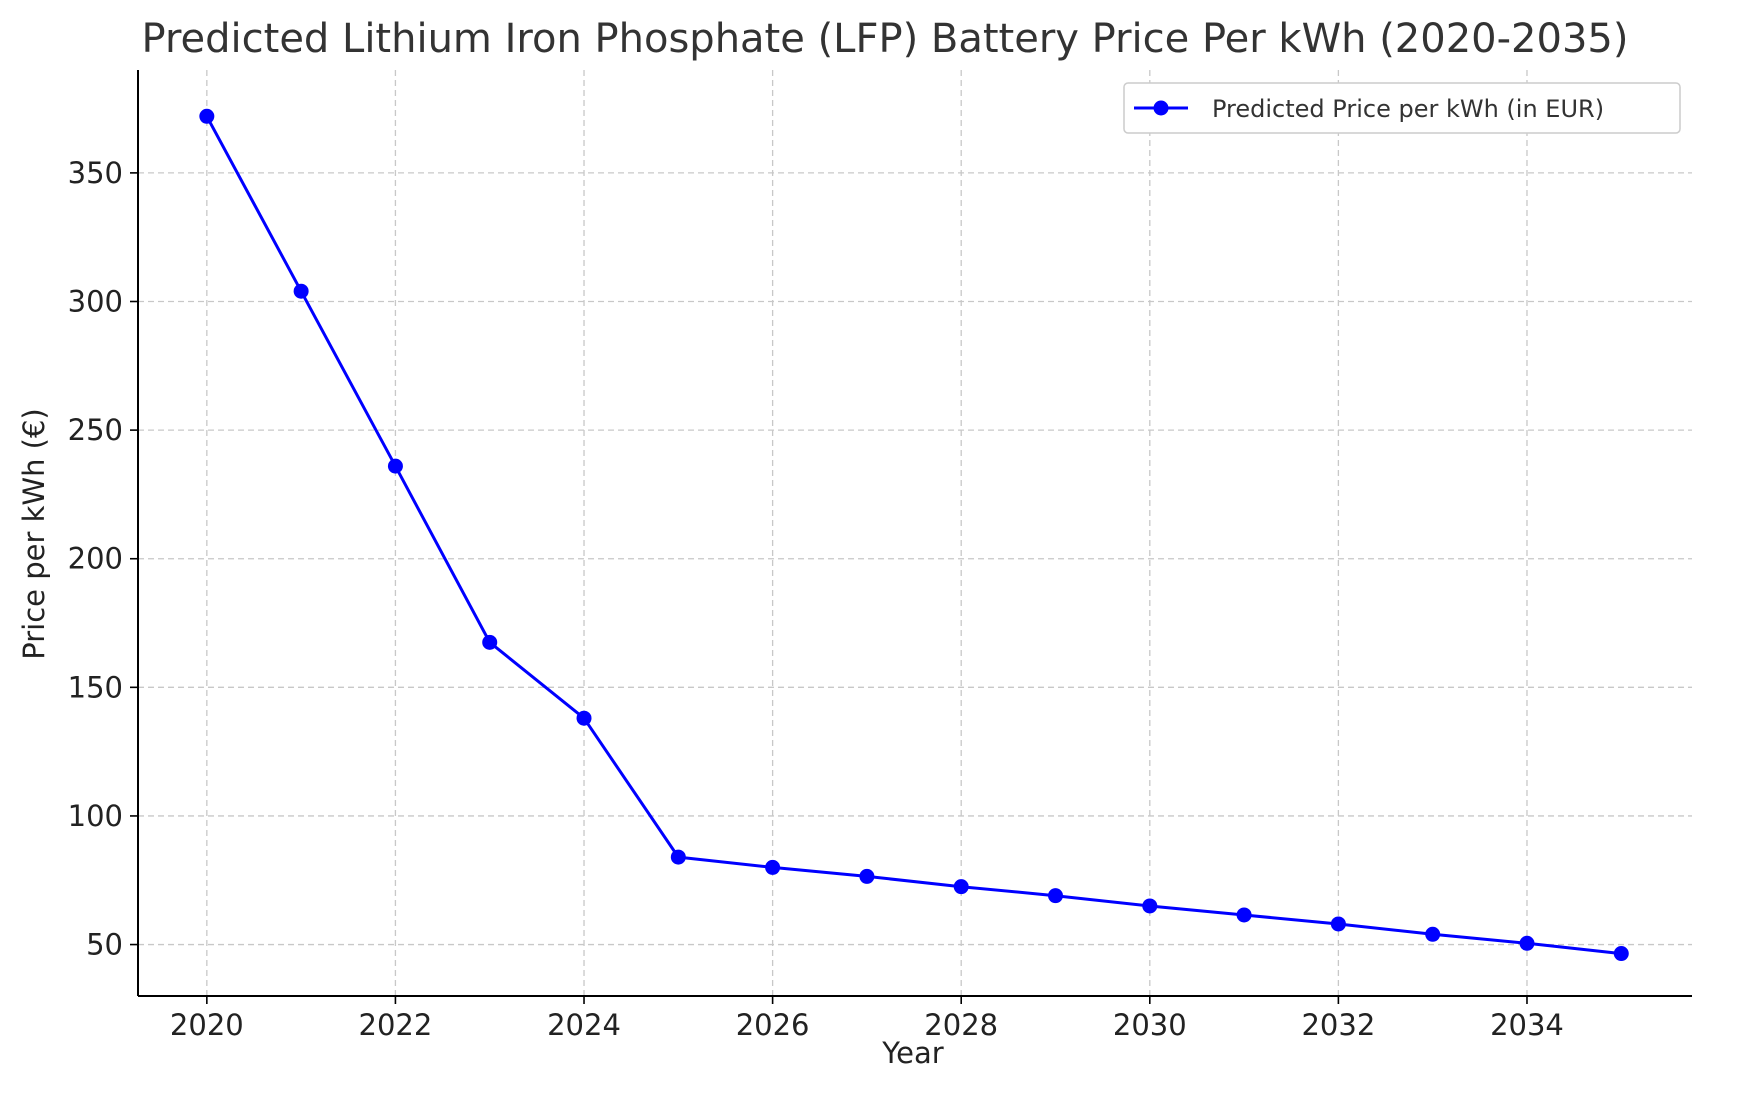 Image resolution: width=1759 pixels, height=1101 pixels. I want to click on x-tick-label: 2026, so click(773, 1025).